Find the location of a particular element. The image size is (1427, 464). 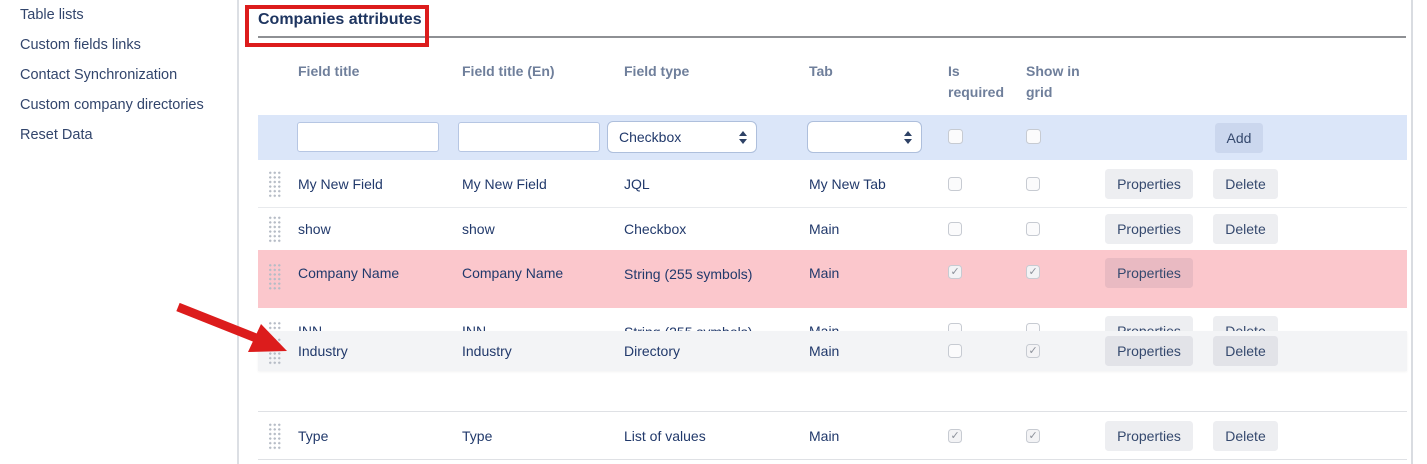

add-attribute-form-row: Checkbox Add is located at coordinates (832, 137).